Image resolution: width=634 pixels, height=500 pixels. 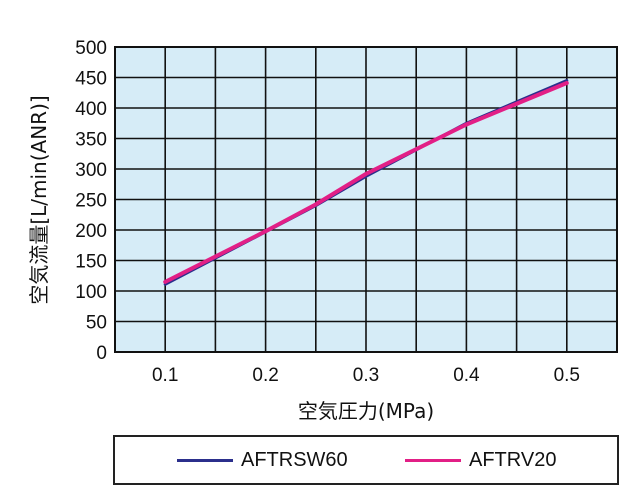 What do you see at coordinates (91, 262) in the screenshot?
I see `y-tick-label: 150` at bounding box center [91, 262].